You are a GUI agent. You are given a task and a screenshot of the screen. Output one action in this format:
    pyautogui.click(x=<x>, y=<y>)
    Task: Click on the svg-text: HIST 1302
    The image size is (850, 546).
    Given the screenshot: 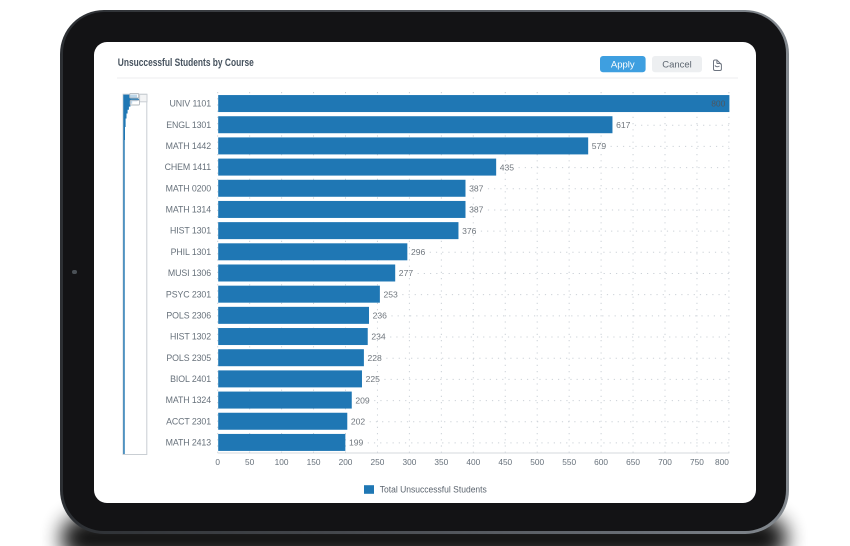 What is the action you would take?
    pyautogui.click(x=190, y=337)
    